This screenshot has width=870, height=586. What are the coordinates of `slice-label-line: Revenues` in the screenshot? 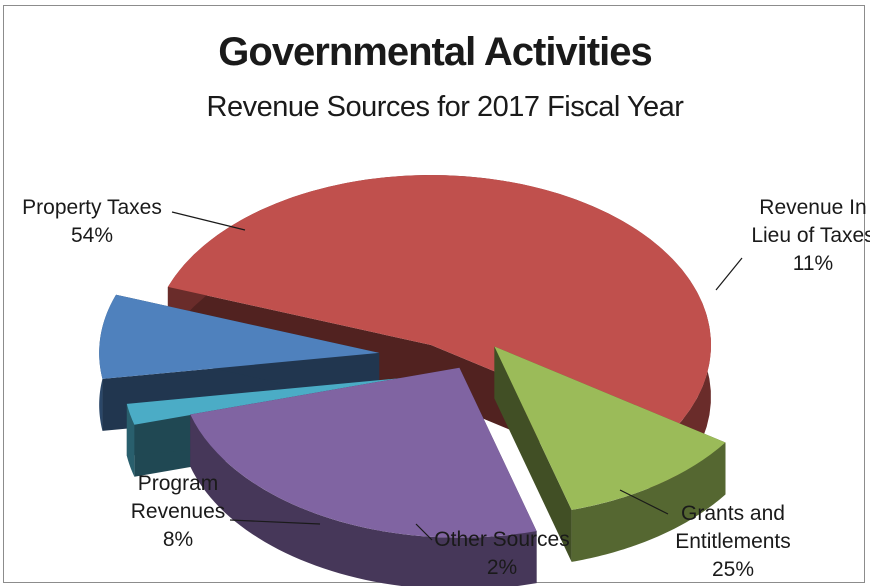 It's located at (178, 511).